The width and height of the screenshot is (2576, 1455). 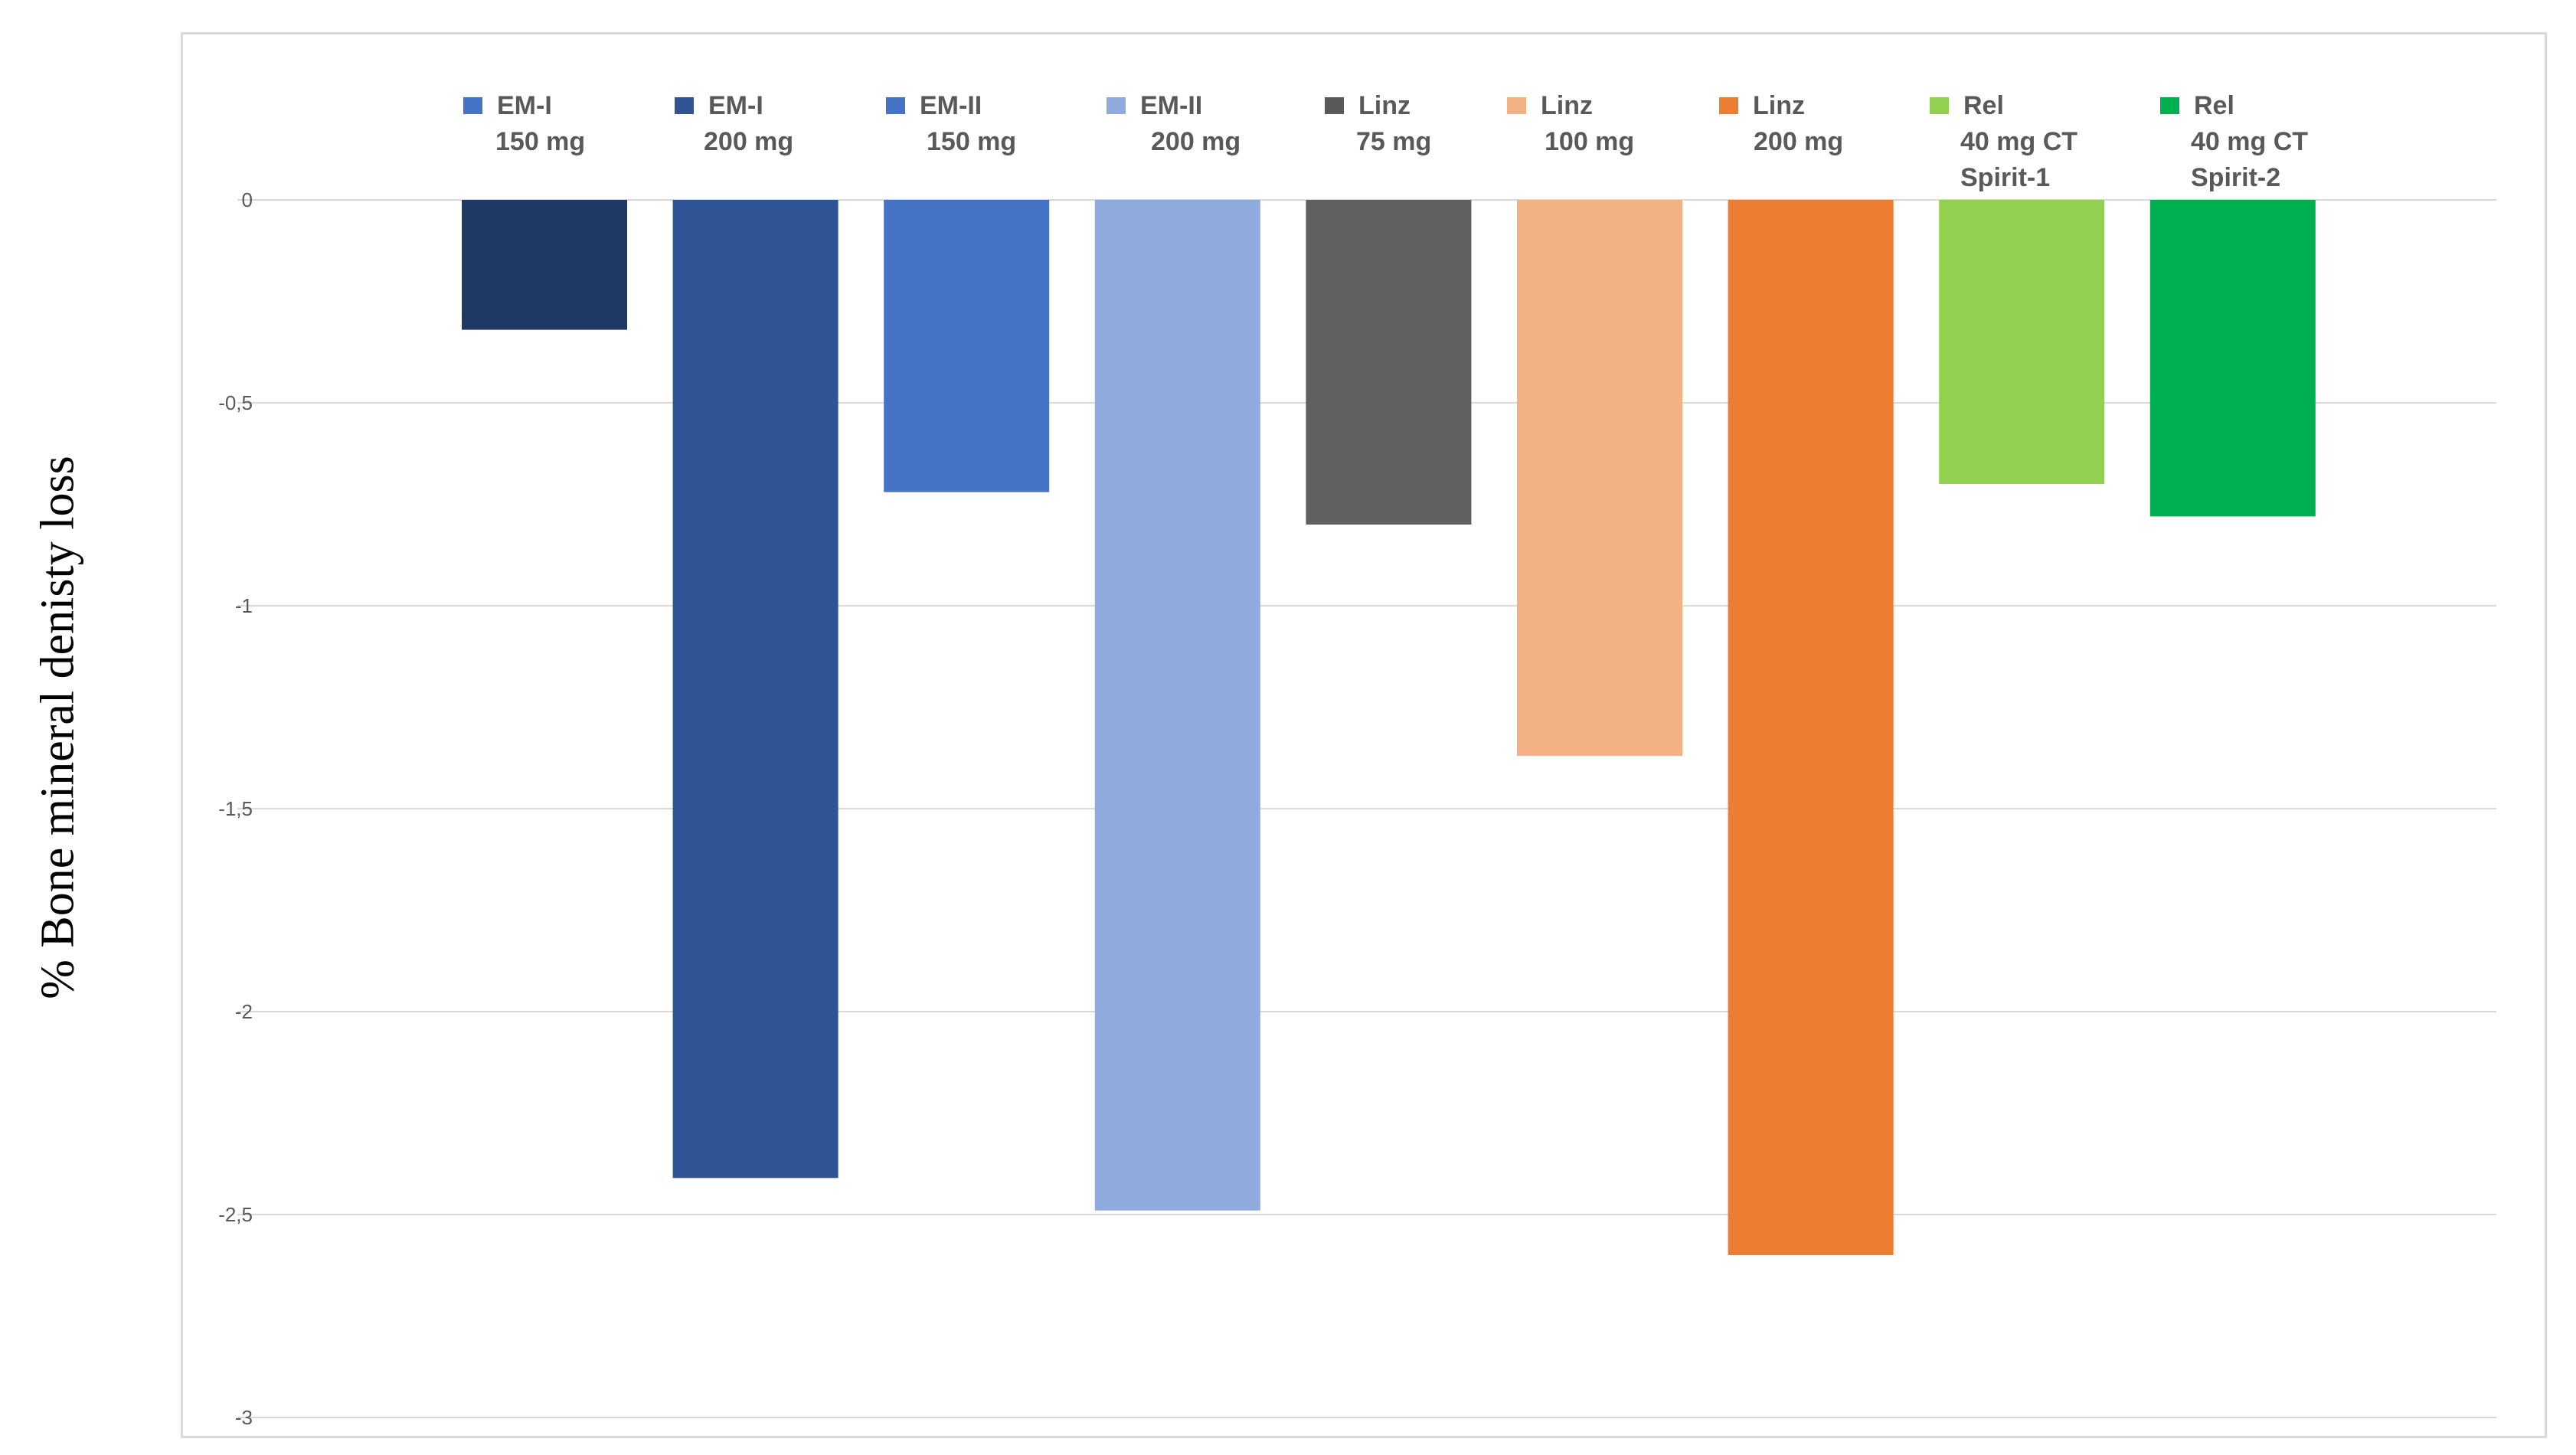 I want to click on legend-label: 75 mg, so click(x=1393, y=141).